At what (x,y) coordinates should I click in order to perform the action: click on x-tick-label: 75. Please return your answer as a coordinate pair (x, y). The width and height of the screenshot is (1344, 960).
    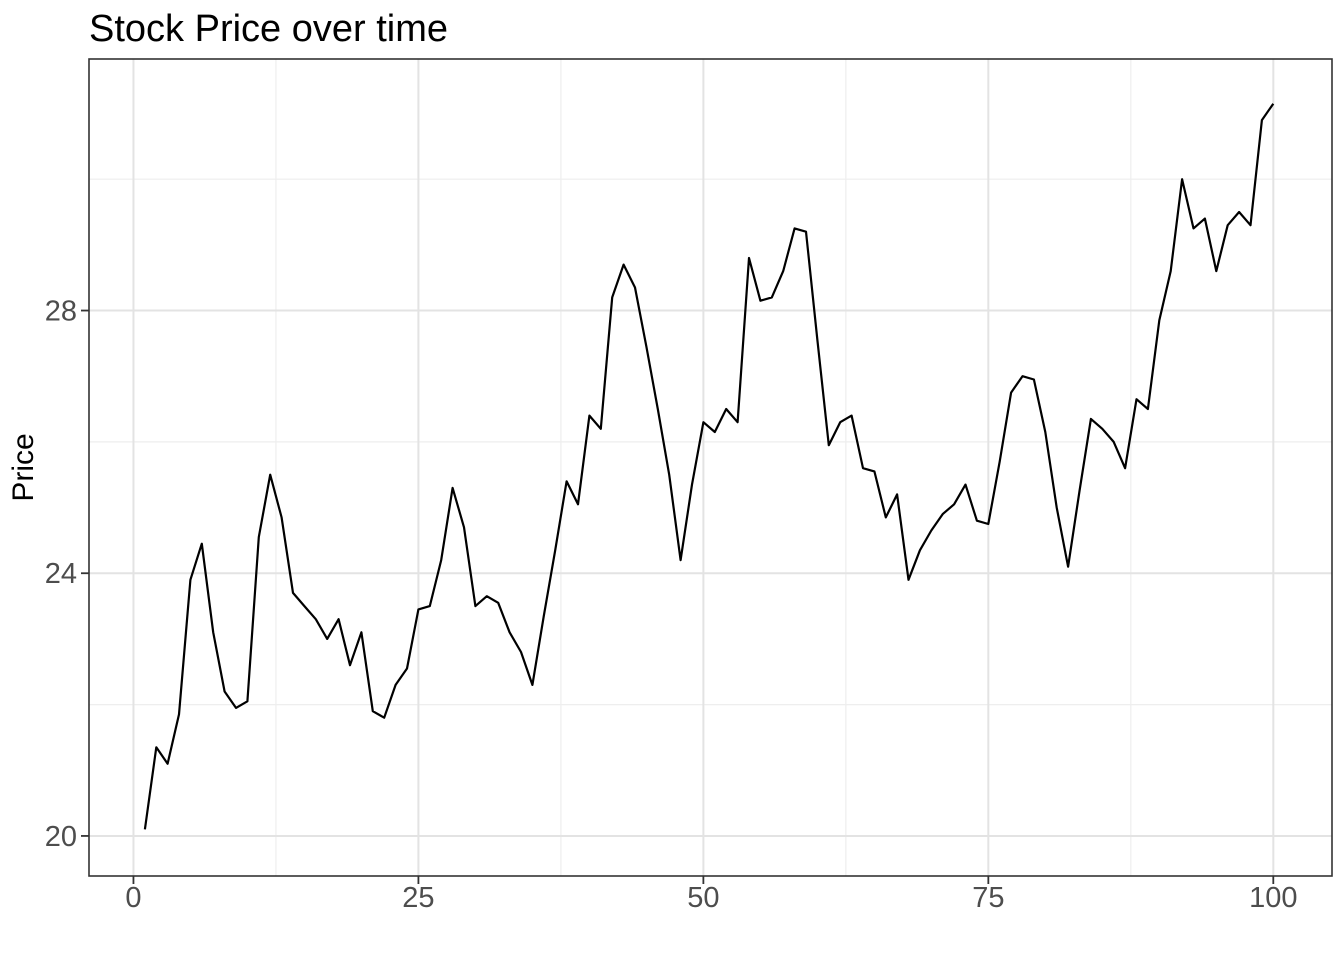
    Looking at the image, I should click on (988, 898).